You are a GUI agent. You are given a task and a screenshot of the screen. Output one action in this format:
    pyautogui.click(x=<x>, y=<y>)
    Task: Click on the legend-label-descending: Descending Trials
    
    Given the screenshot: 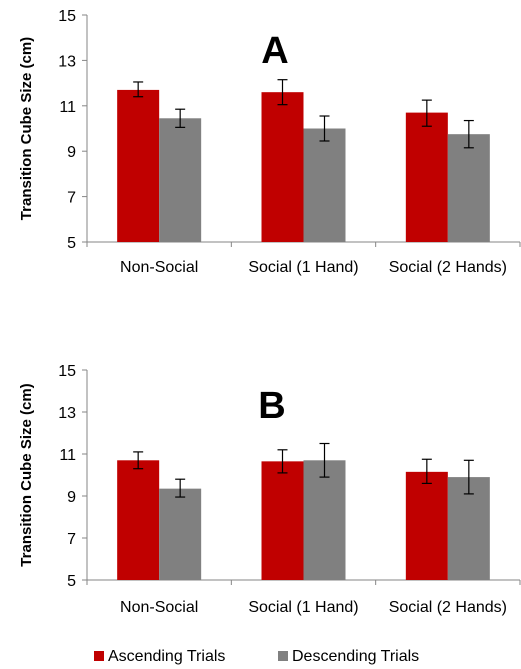 What is the action you would take?
    pyautogui.click(x=355, y=656)
    